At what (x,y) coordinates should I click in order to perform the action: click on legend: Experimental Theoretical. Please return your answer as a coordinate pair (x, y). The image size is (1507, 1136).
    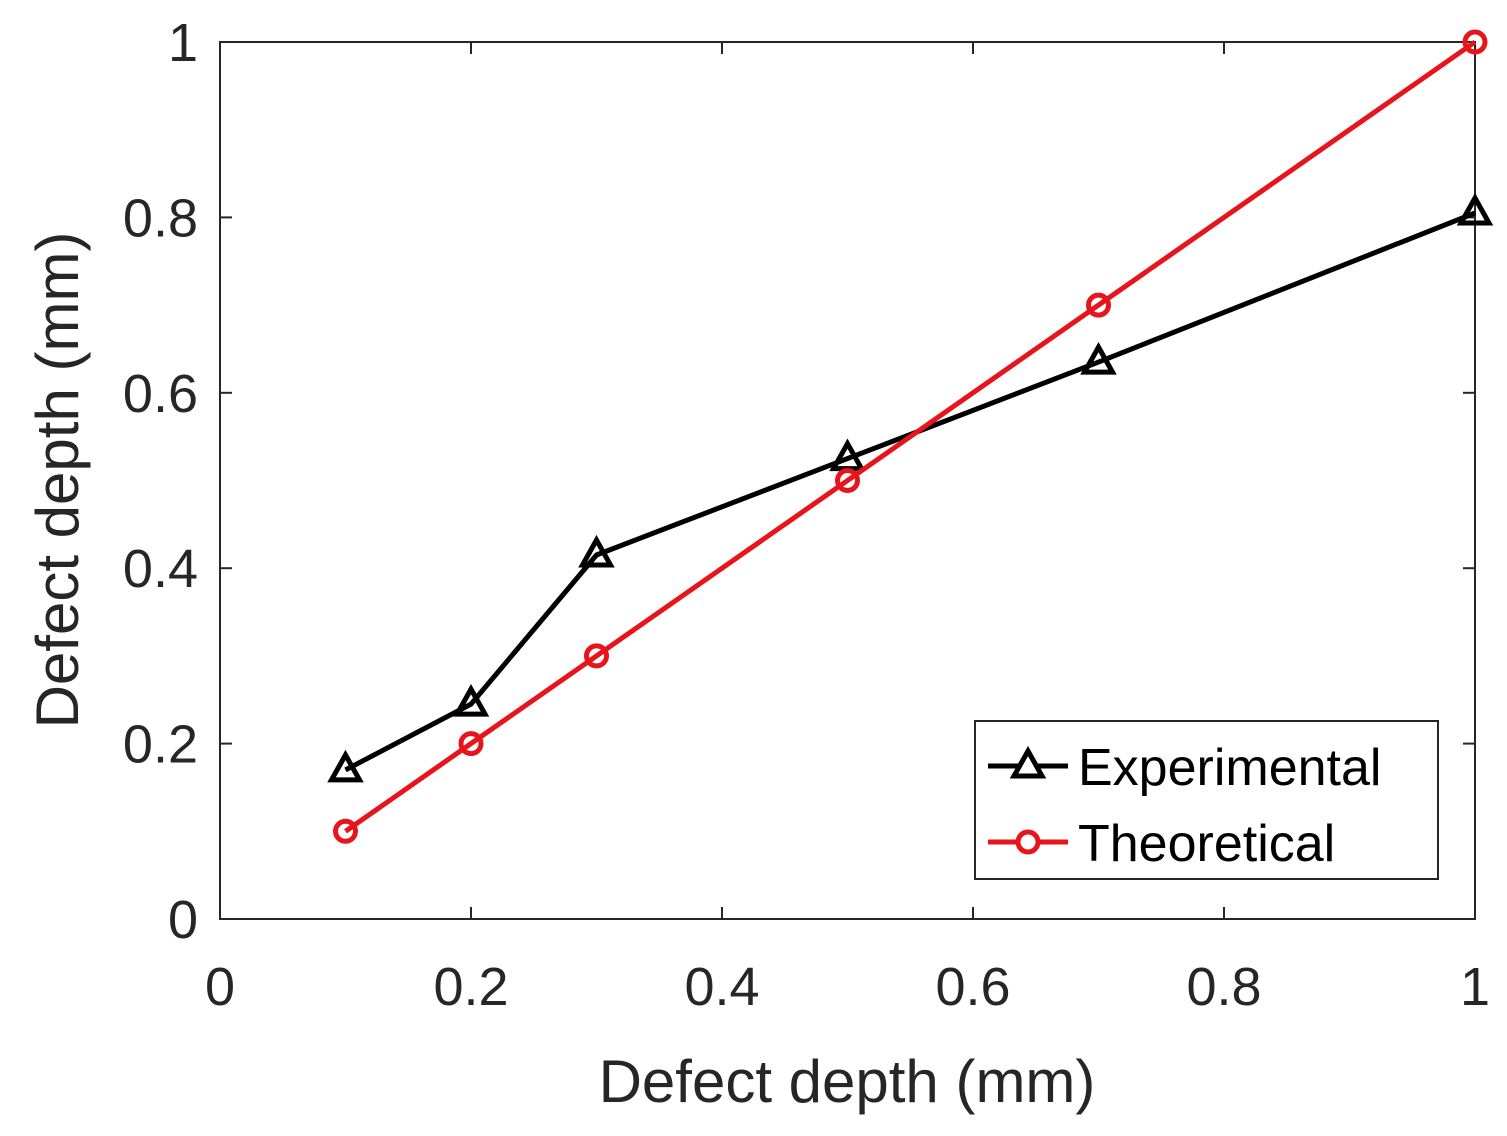
    Looking at the image, I should click on (1206, 800).